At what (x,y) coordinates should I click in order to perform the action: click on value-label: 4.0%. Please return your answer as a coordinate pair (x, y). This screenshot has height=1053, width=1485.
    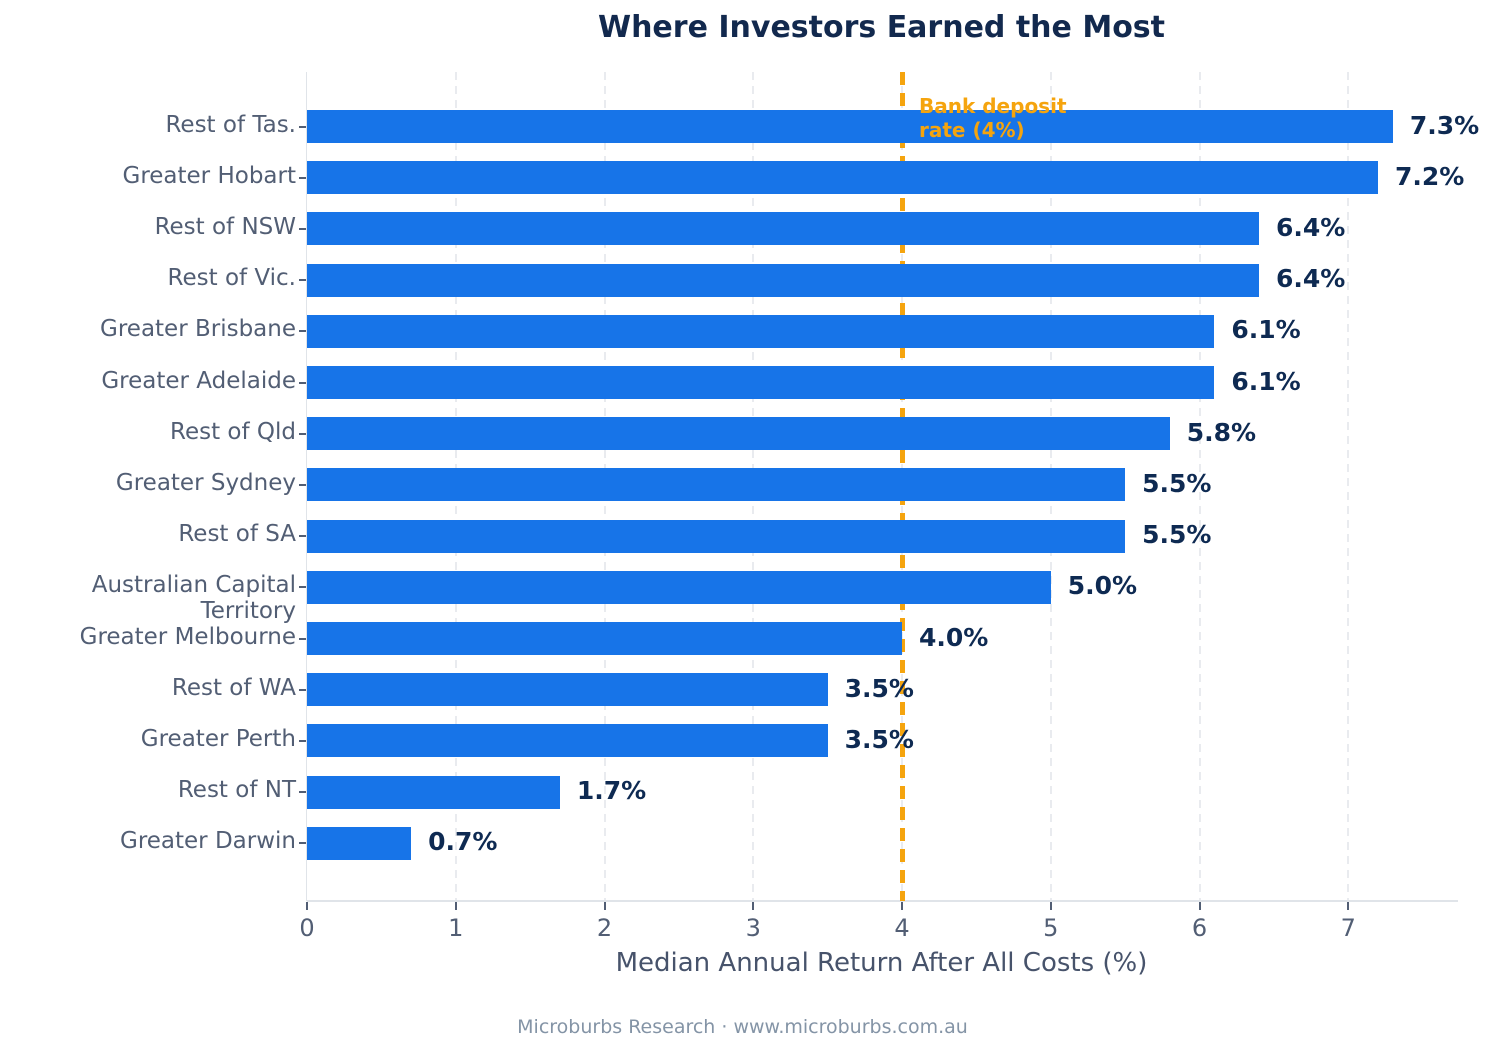
    Looking at the image, I should click on (954, 637).